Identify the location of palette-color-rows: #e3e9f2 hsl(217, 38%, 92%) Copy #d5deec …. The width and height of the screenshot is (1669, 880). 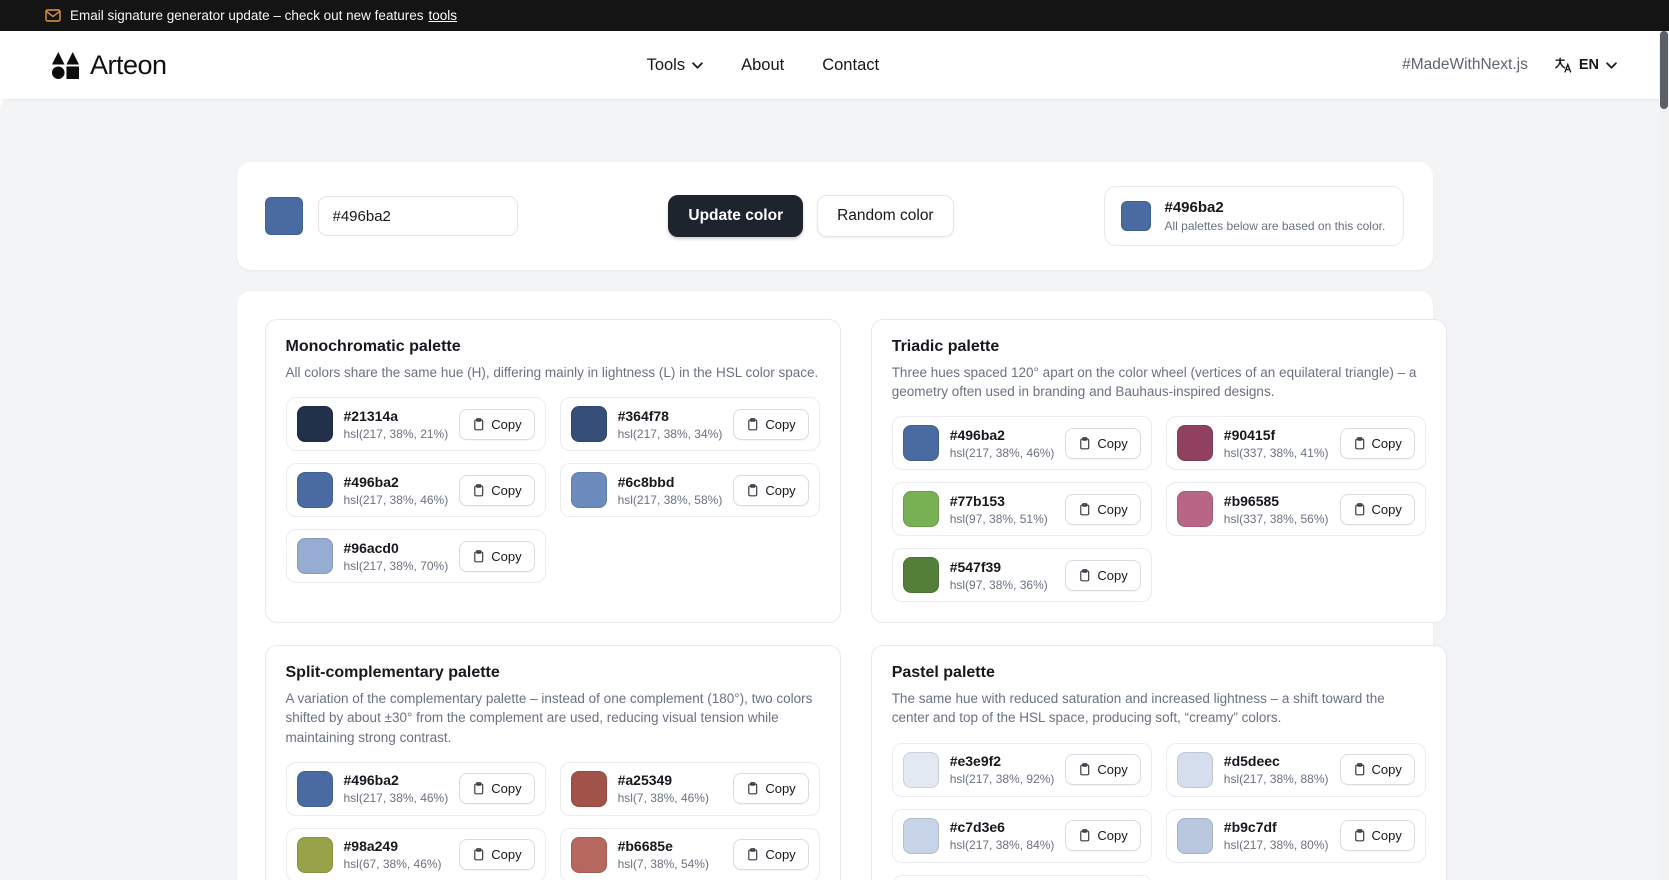
(1158, 811).